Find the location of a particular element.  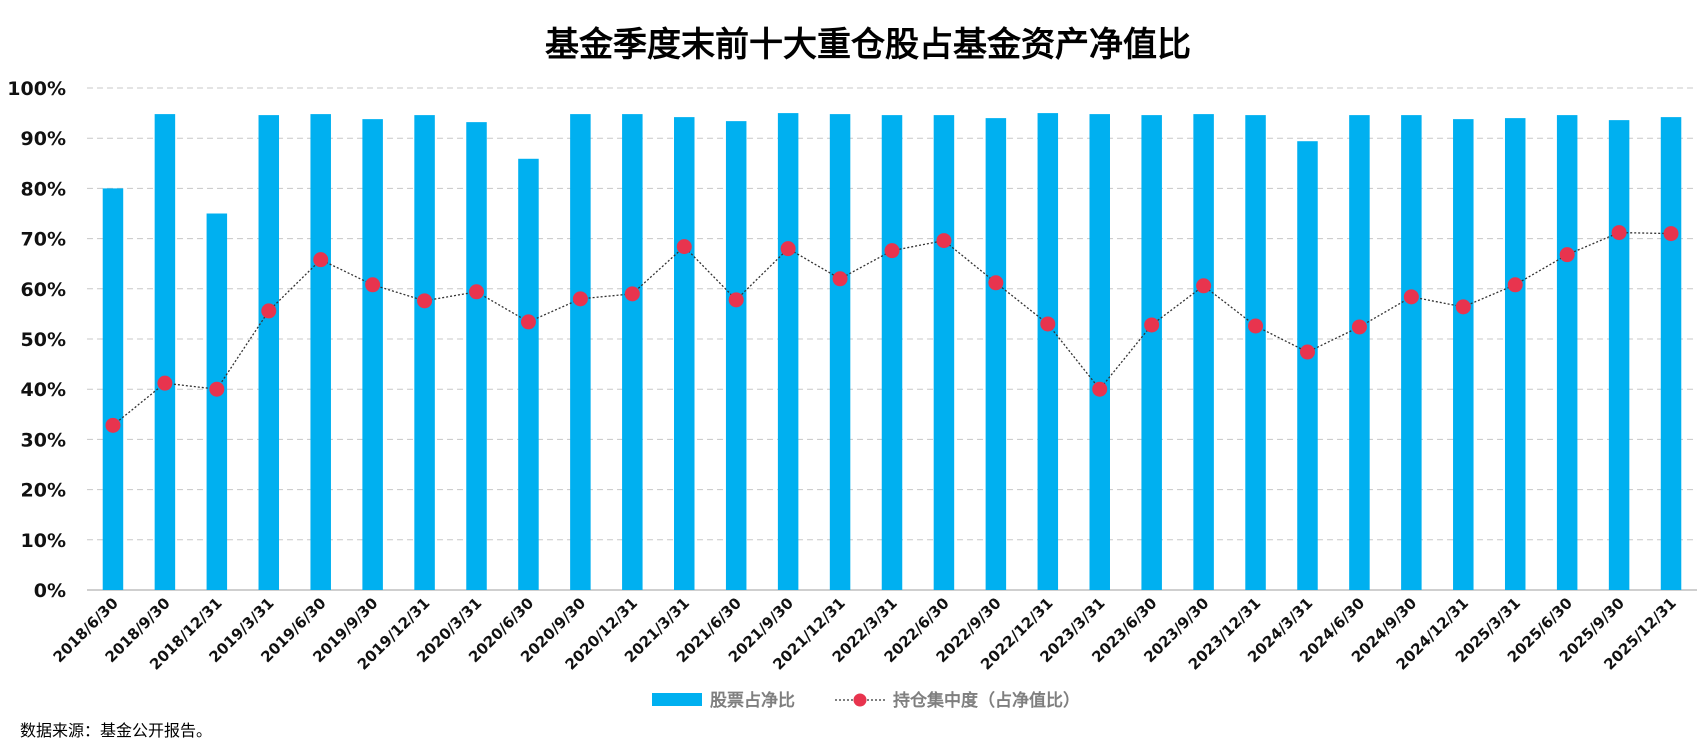

y-axis-ticks: 0% 10% 20% 30% 40% 50% 60% 70% 80% 90% 100% is located at coordinates (36, 340).